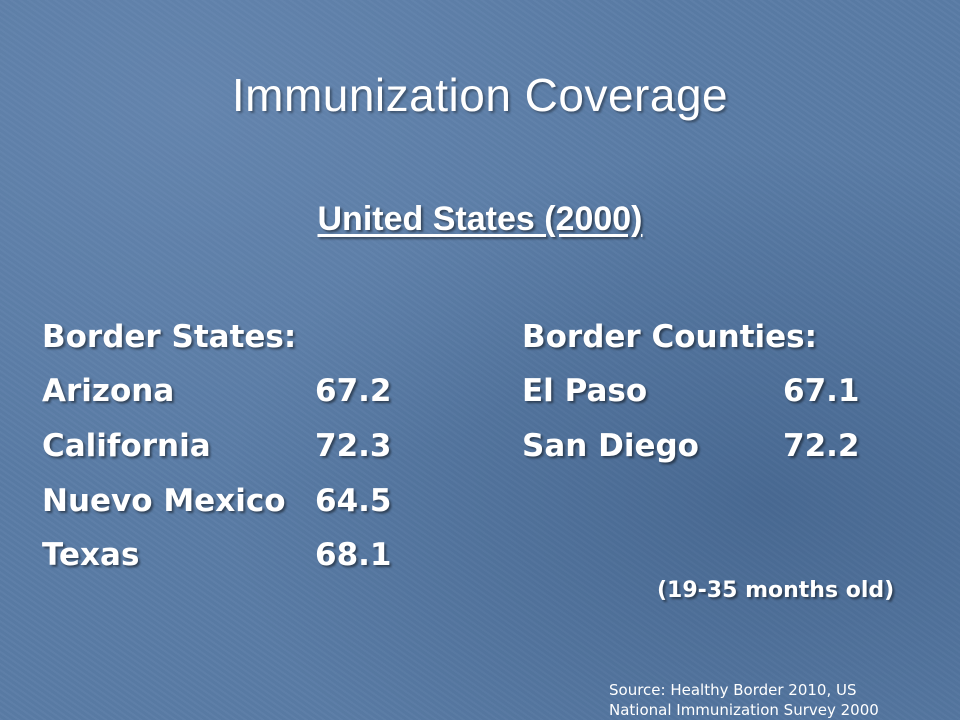 The height and width of the screenshot is (720, 960). I want to click on state-value: 68.1, so click(353, 555).